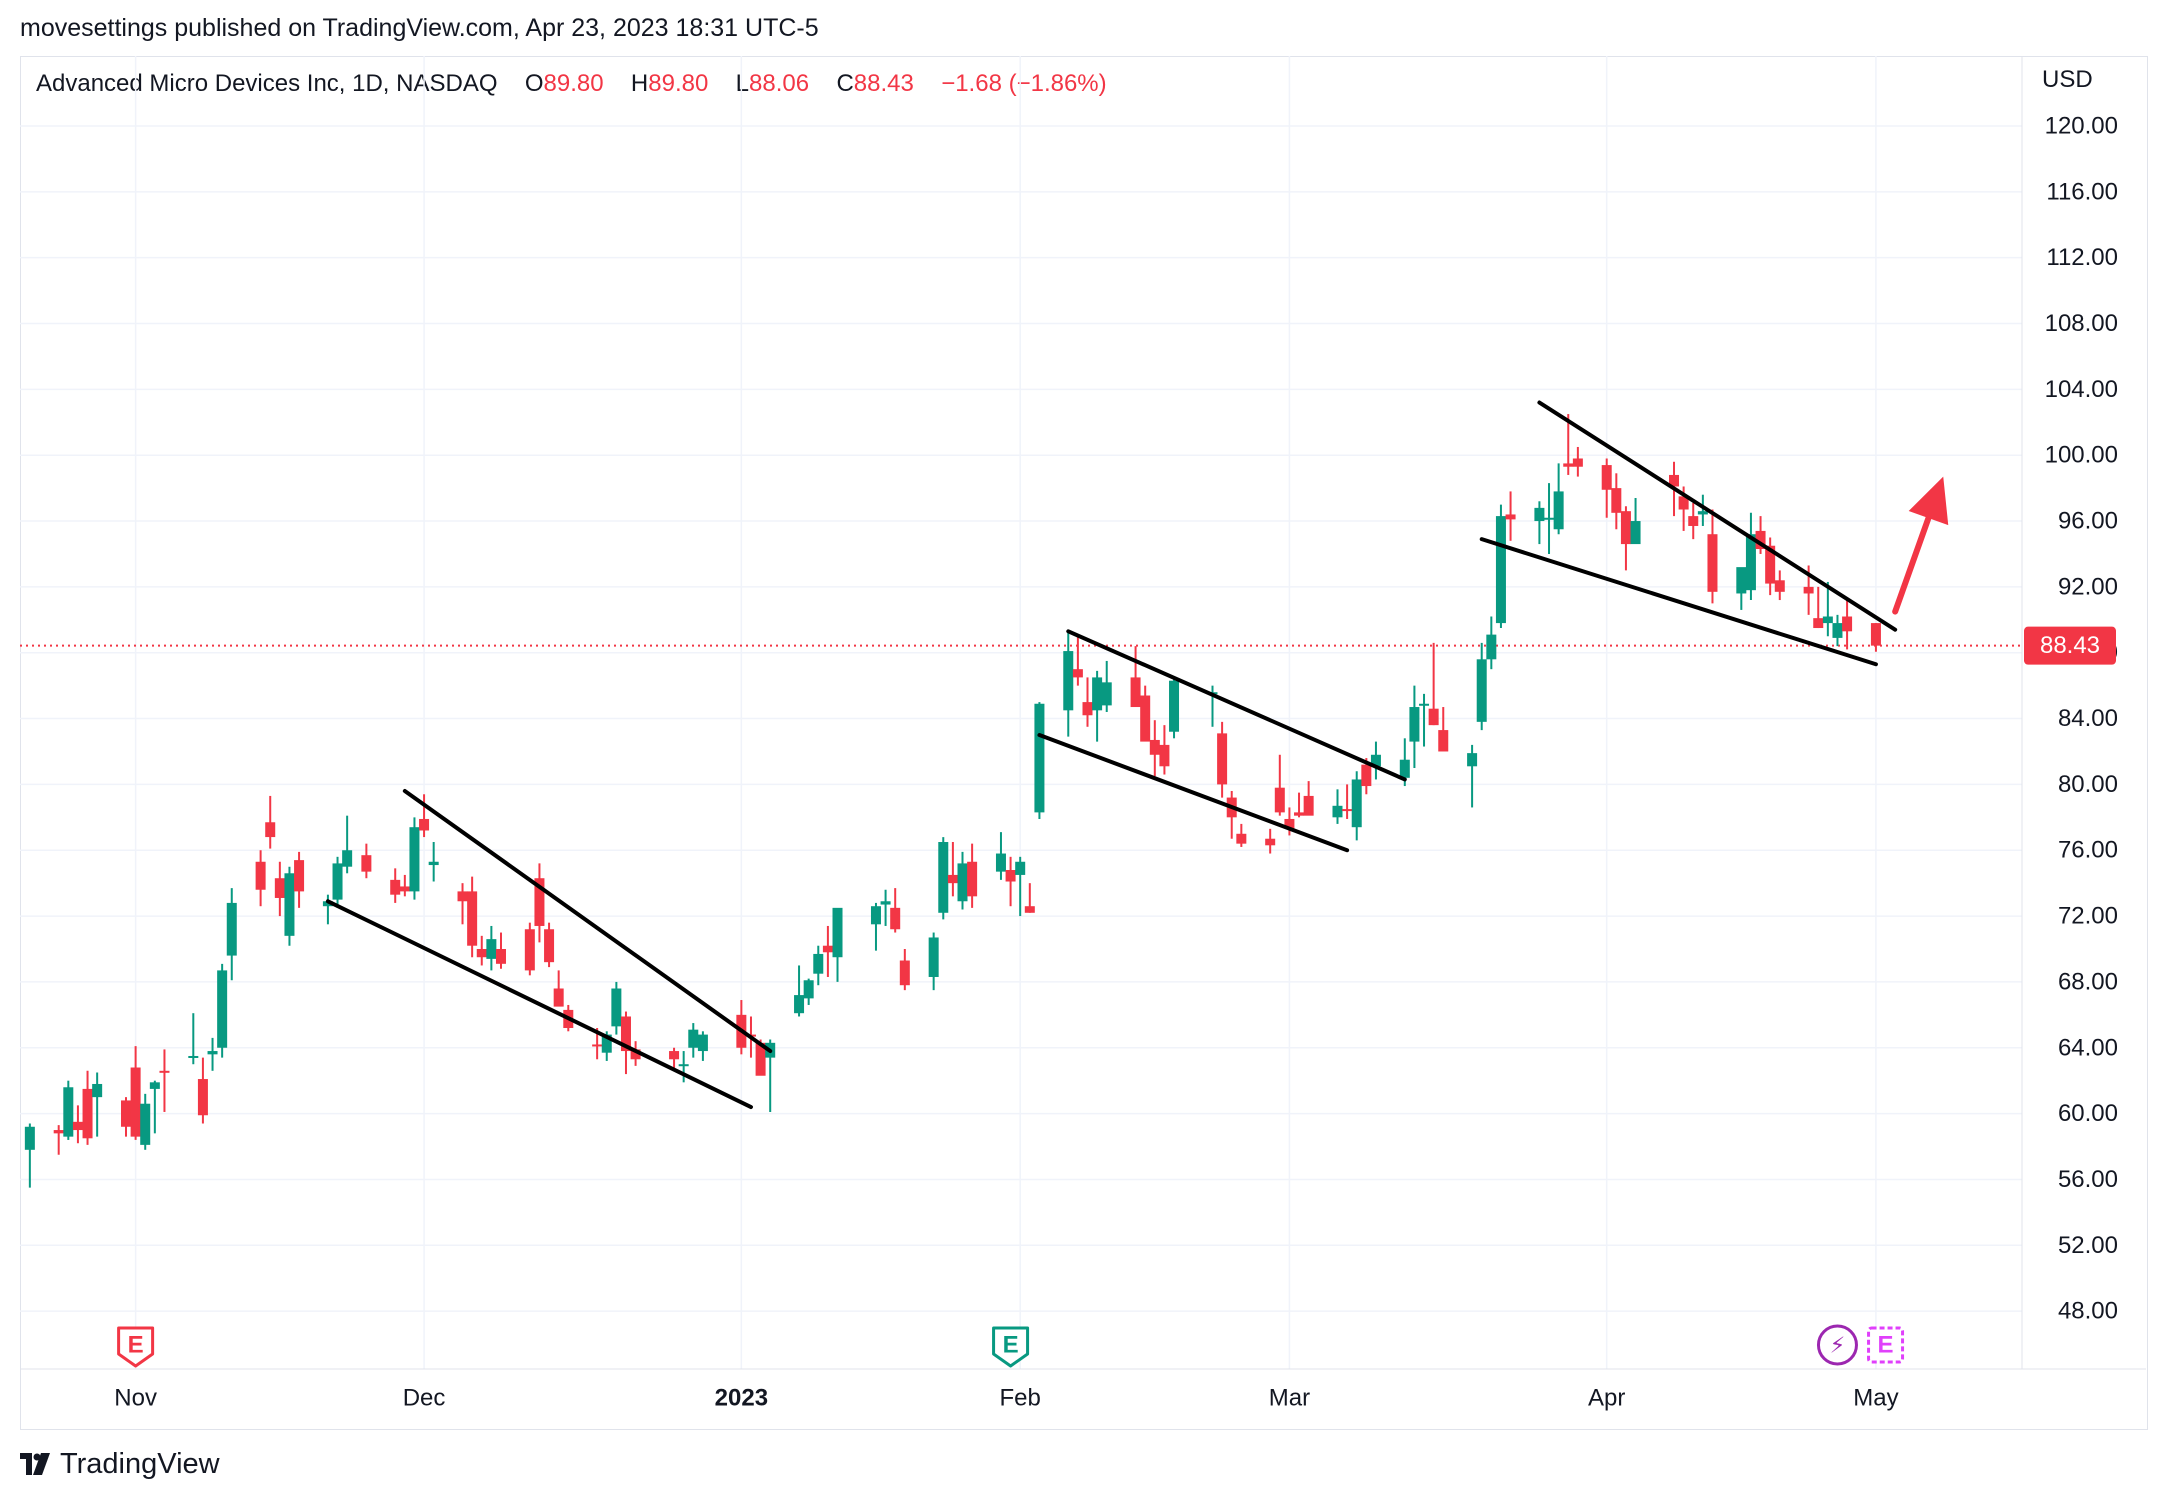  Describe the element at coordinates (1875, 1398) in the screenshot. I see `time-tick-label: May` at that location.